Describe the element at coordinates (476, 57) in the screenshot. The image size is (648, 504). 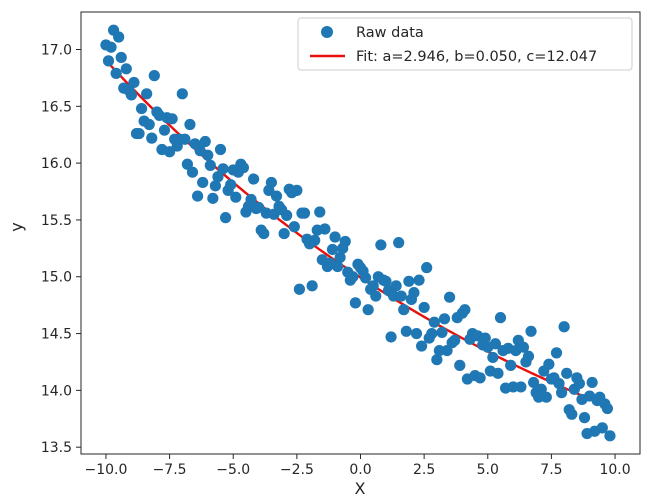
I see `legend-fit-label: Fit: a=2.946, b=0.050, c=12.047` at that location.